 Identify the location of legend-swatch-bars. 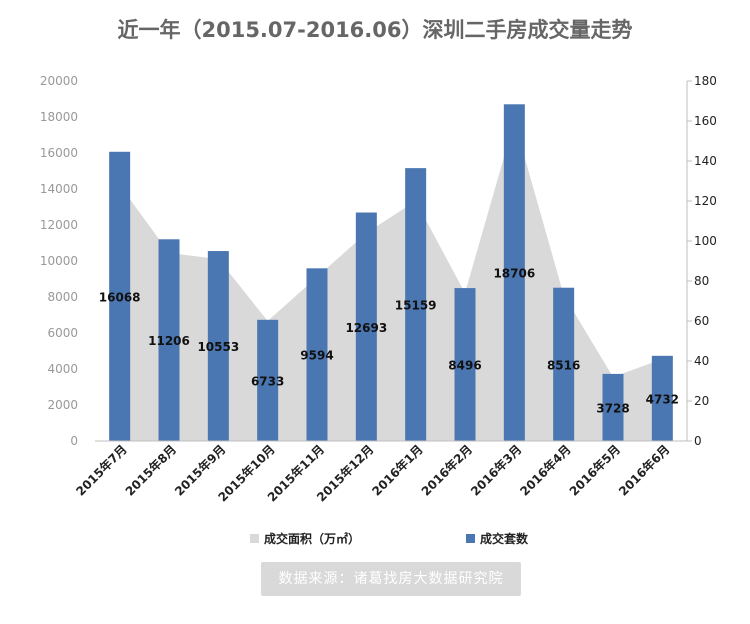
(470, 538).